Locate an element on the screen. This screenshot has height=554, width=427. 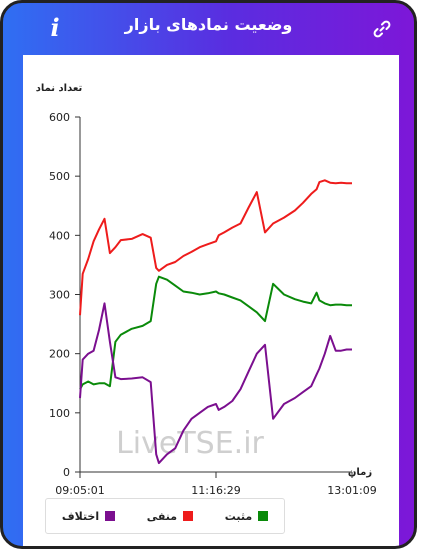
legend-item-1: مثبت is located at coordinates (246, 516).